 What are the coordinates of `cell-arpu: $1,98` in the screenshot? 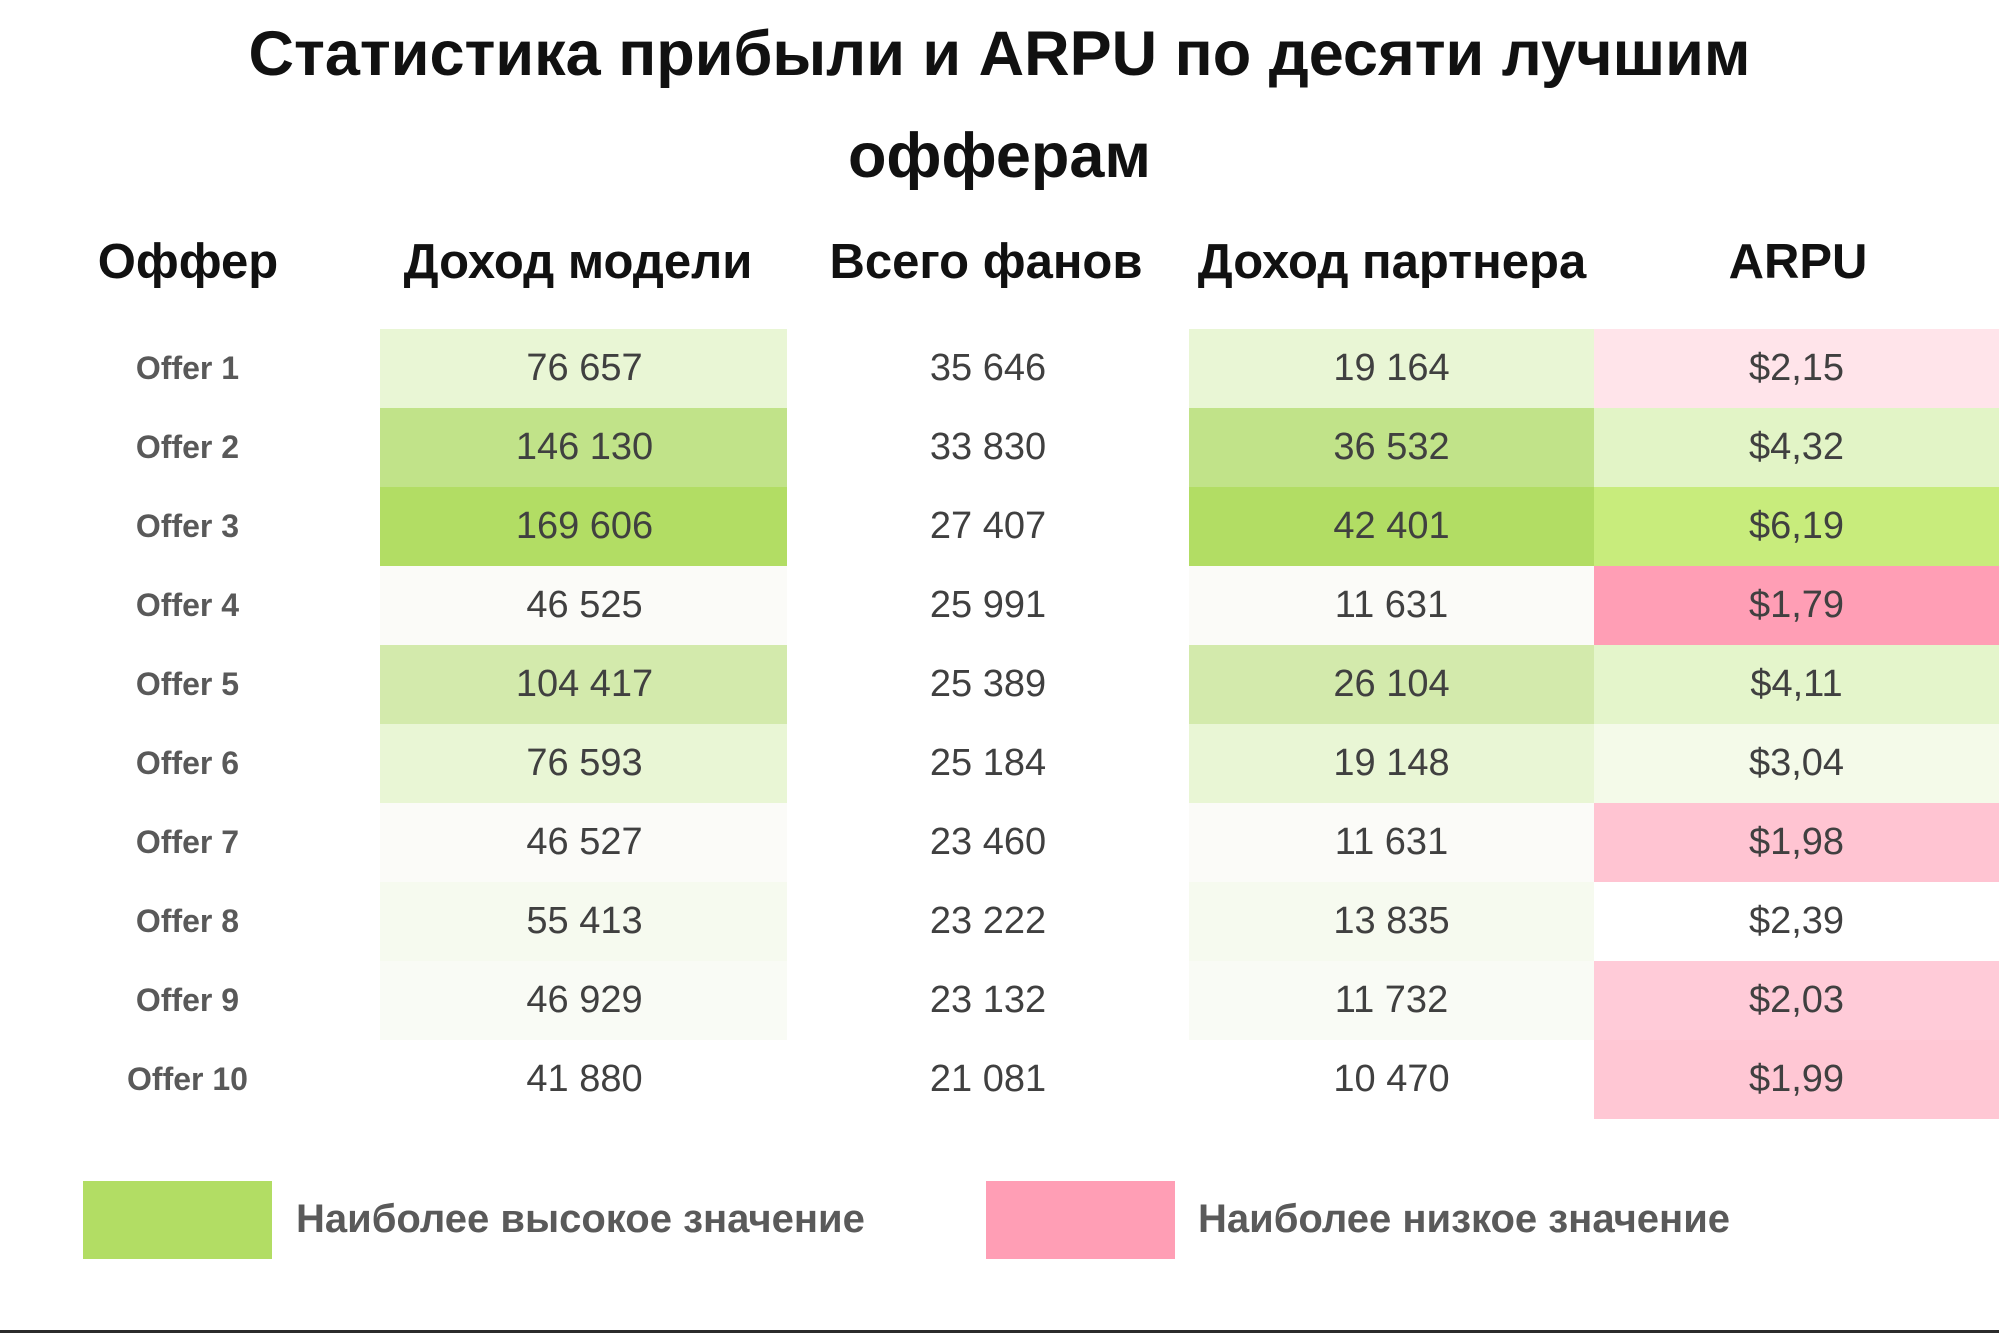 It's located at (1796, 842).